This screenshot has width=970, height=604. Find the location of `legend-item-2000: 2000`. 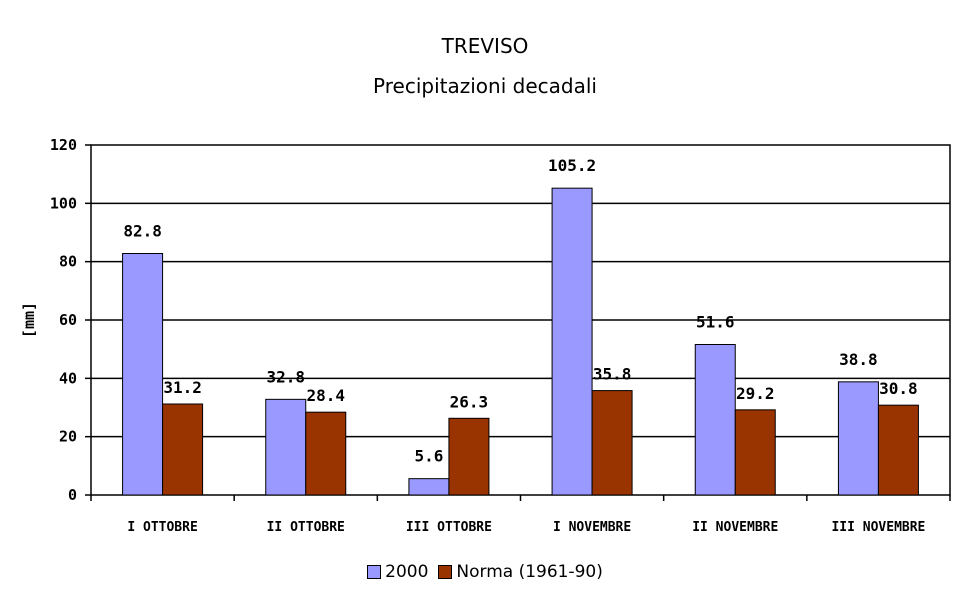

legend-item-2000: 2000 is located at coordinates (397, 572).